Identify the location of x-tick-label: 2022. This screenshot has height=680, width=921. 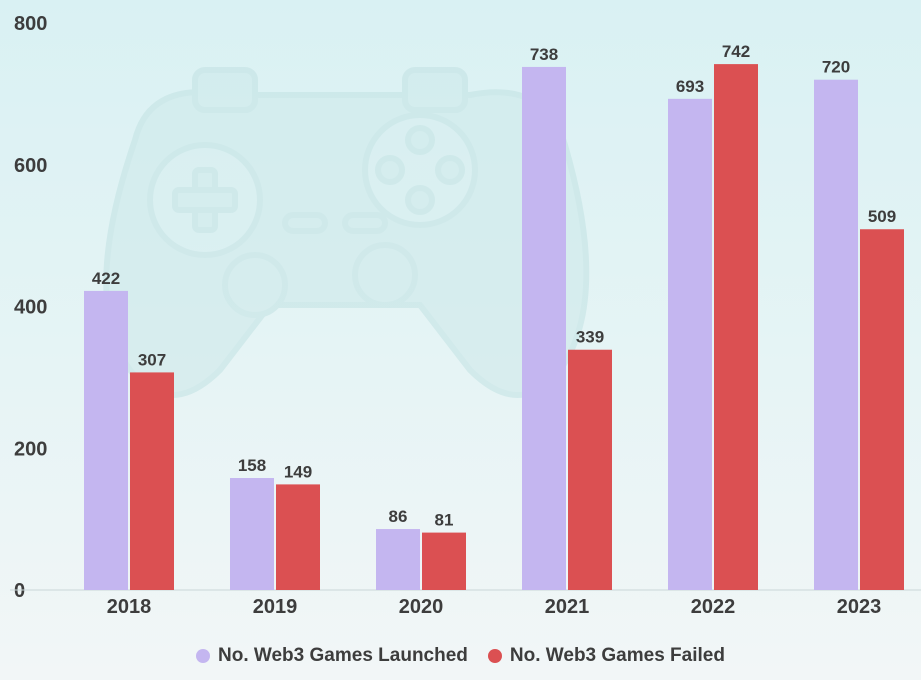
(713, 607).